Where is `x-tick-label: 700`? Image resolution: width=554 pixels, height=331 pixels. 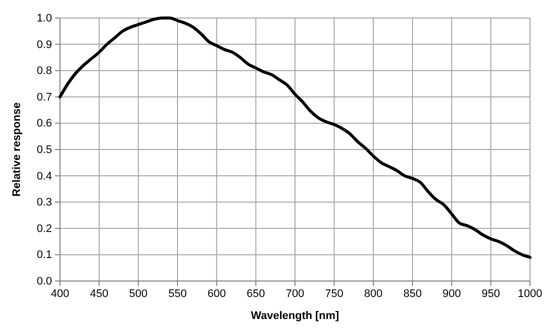
x-tick-label: 700 is located at coordinates (295, 294).